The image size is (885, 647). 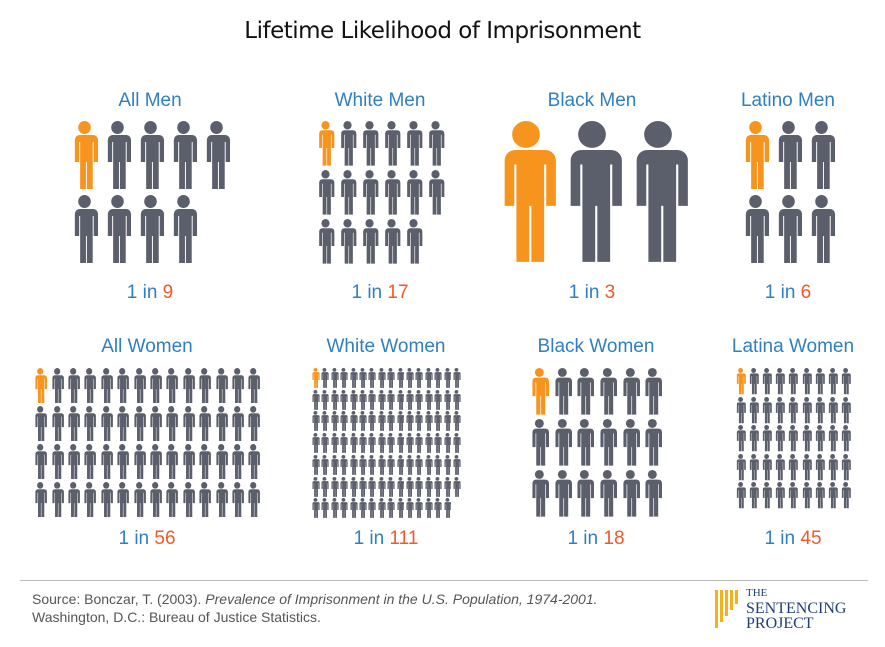 What do you see at coordinates (150, 100) in the screenshot?
I see `group-title: All Men` at bounding box center [150, 100].